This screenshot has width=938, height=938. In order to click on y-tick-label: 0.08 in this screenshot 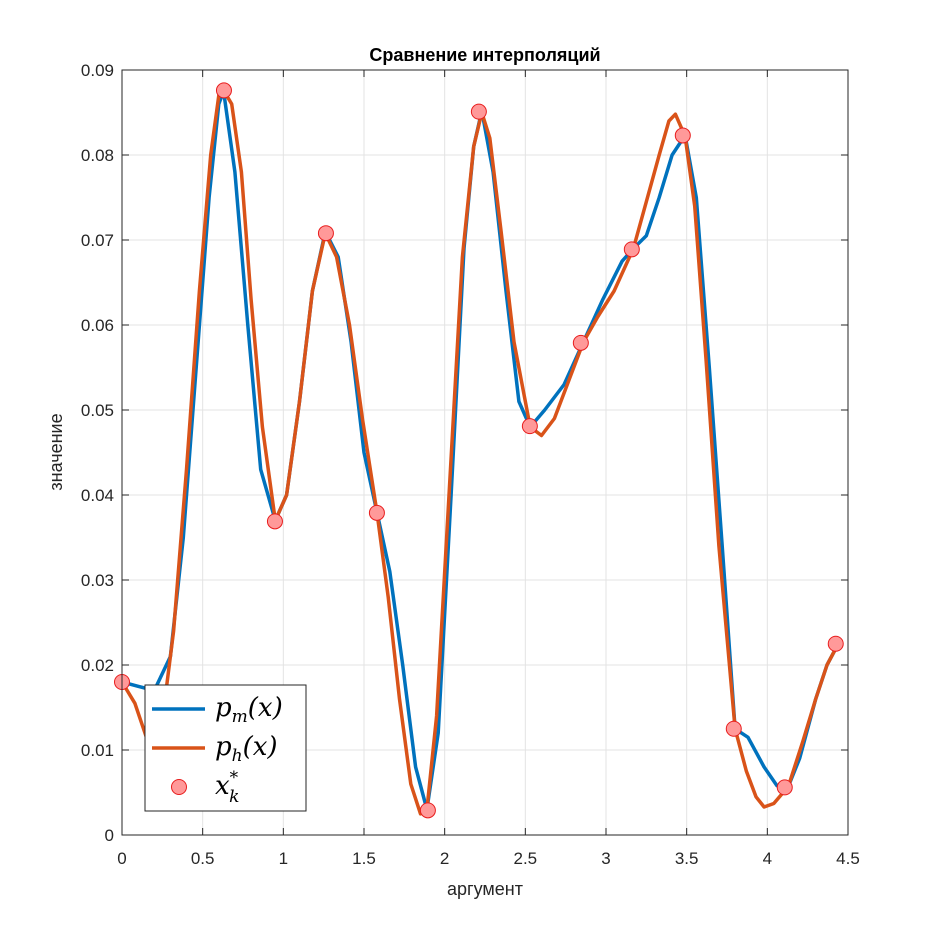, I will do `click(97, 155)`.